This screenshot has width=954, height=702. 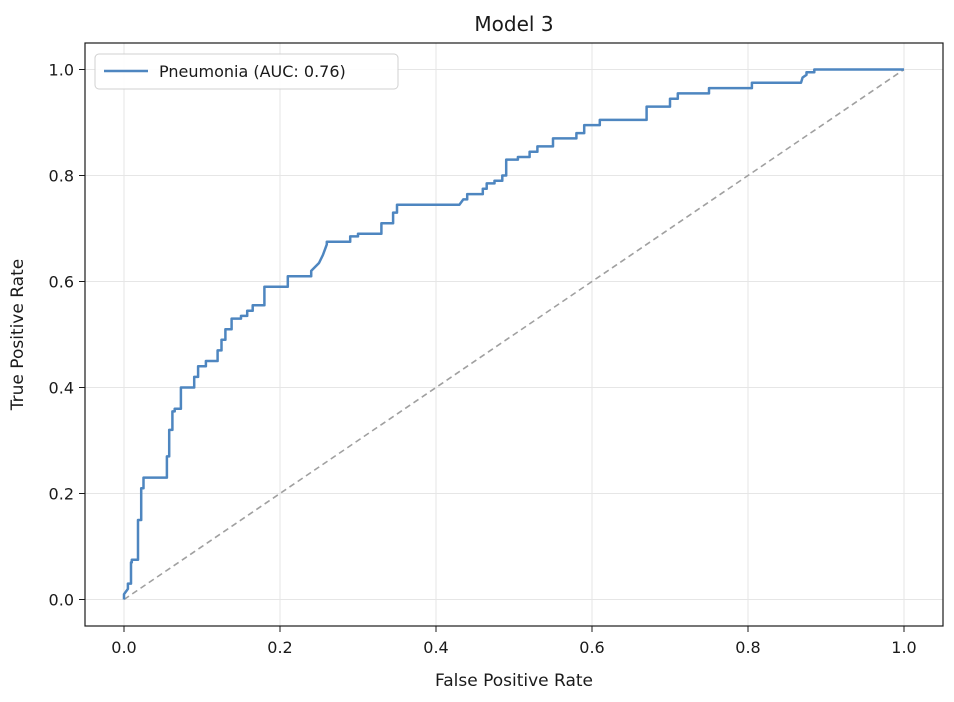 What do you see at coordinates (747, 647) in the screenshot?
I see `x-tick-label: 0.8` at bounding box center [747, 647].